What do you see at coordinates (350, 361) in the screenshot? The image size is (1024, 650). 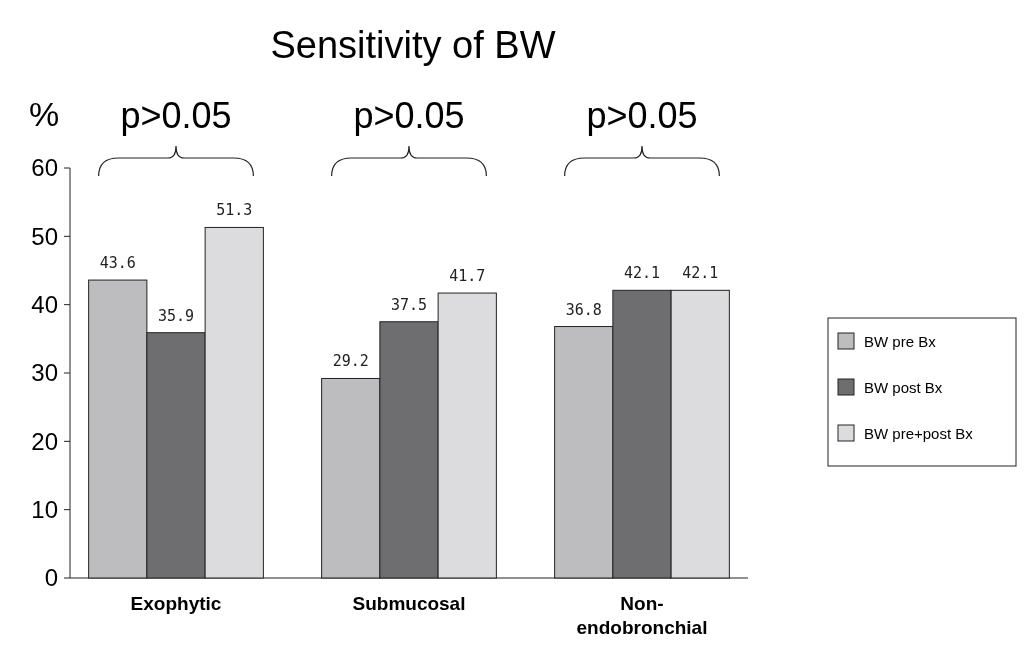 I see `data-label: 29.2` at bounding box center [350, 361].